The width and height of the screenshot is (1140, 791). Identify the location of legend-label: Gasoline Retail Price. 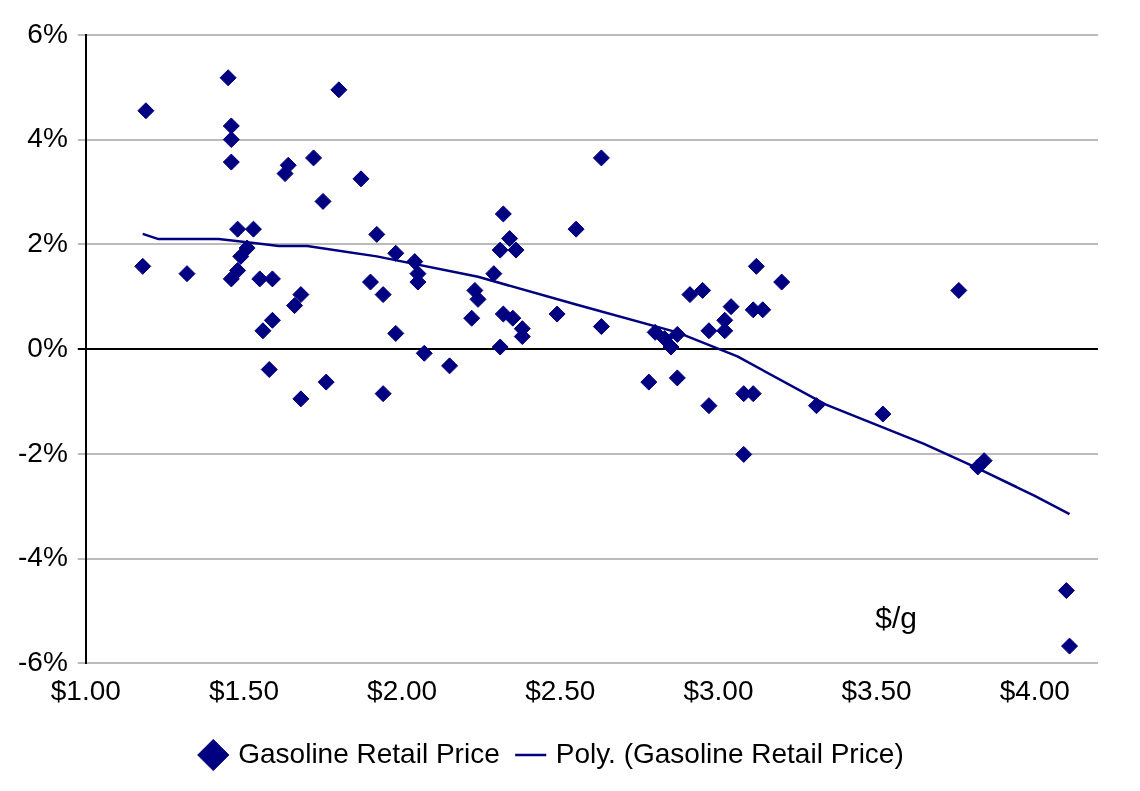
(369, 753).